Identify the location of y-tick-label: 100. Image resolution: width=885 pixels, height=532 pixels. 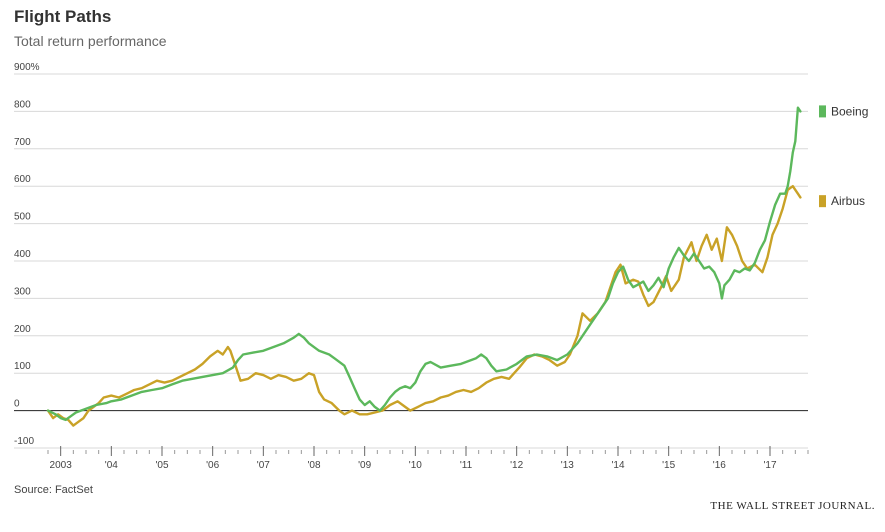
(22, 366).